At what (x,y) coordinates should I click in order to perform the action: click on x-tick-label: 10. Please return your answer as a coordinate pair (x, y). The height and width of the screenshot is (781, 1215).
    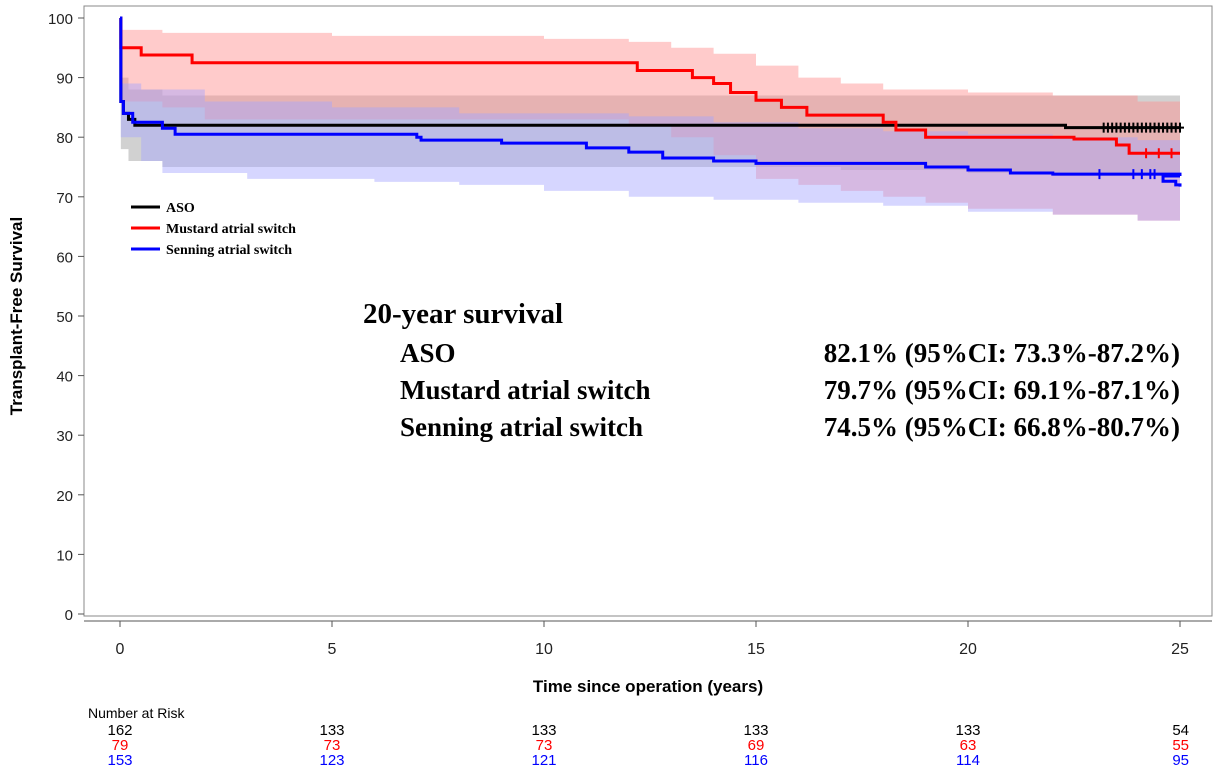
    Looking at the image, I should click on (544, 649).